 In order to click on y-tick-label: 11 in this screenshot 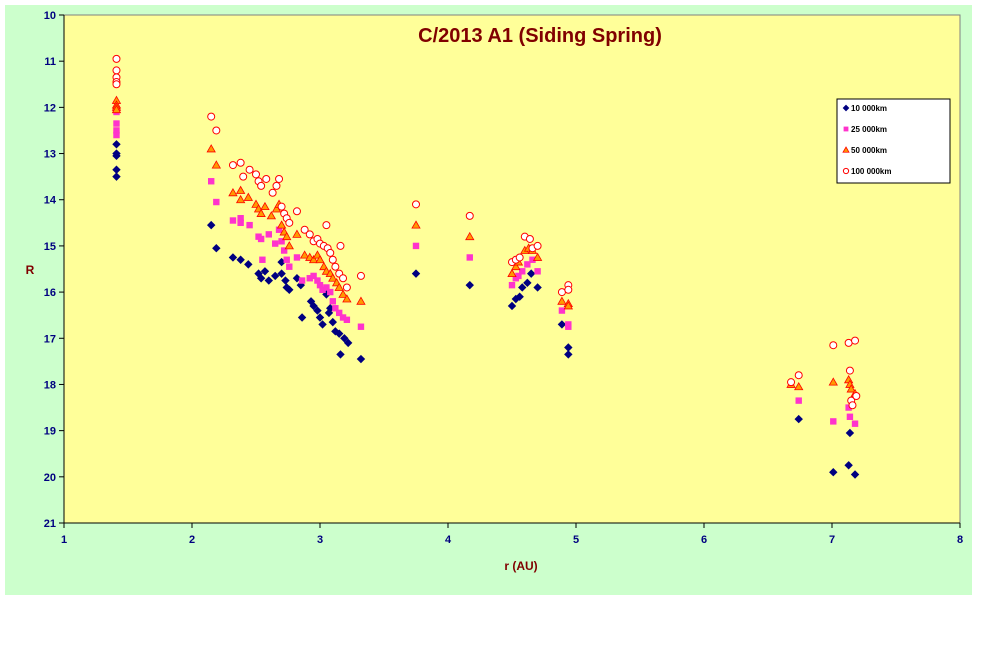, I will do `click(50, 62)`.